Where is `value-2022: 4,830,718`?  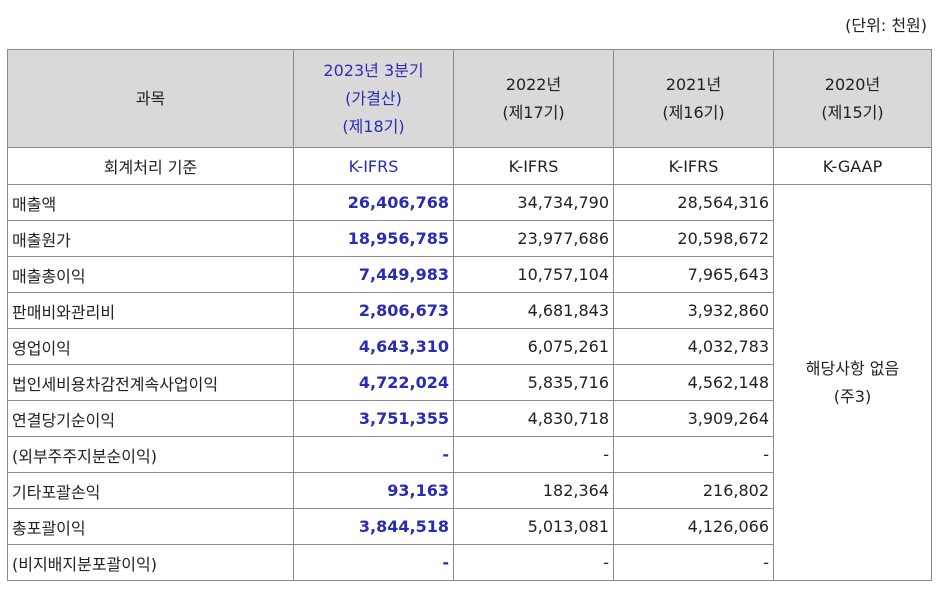 value-2022: 4,830,718 is located at coordinates (533, 418).